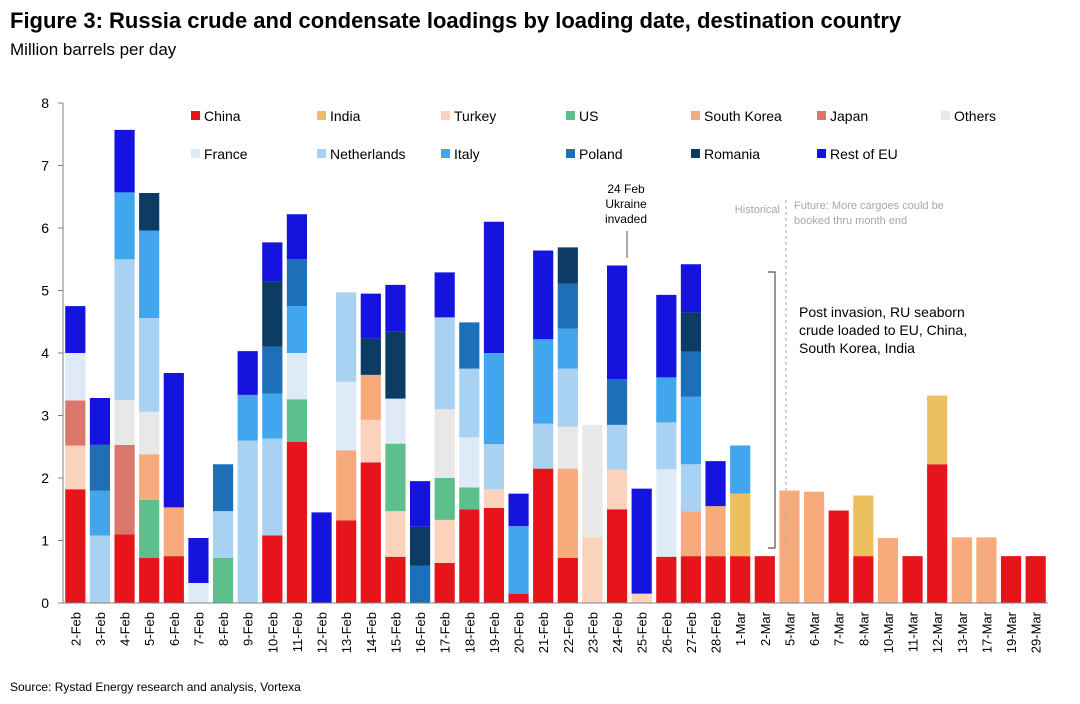  What do you see at coordinates (962, 632) in the screenshot?
I see `x-tick-label: 13-Mar` at bounding box center [962, 632].